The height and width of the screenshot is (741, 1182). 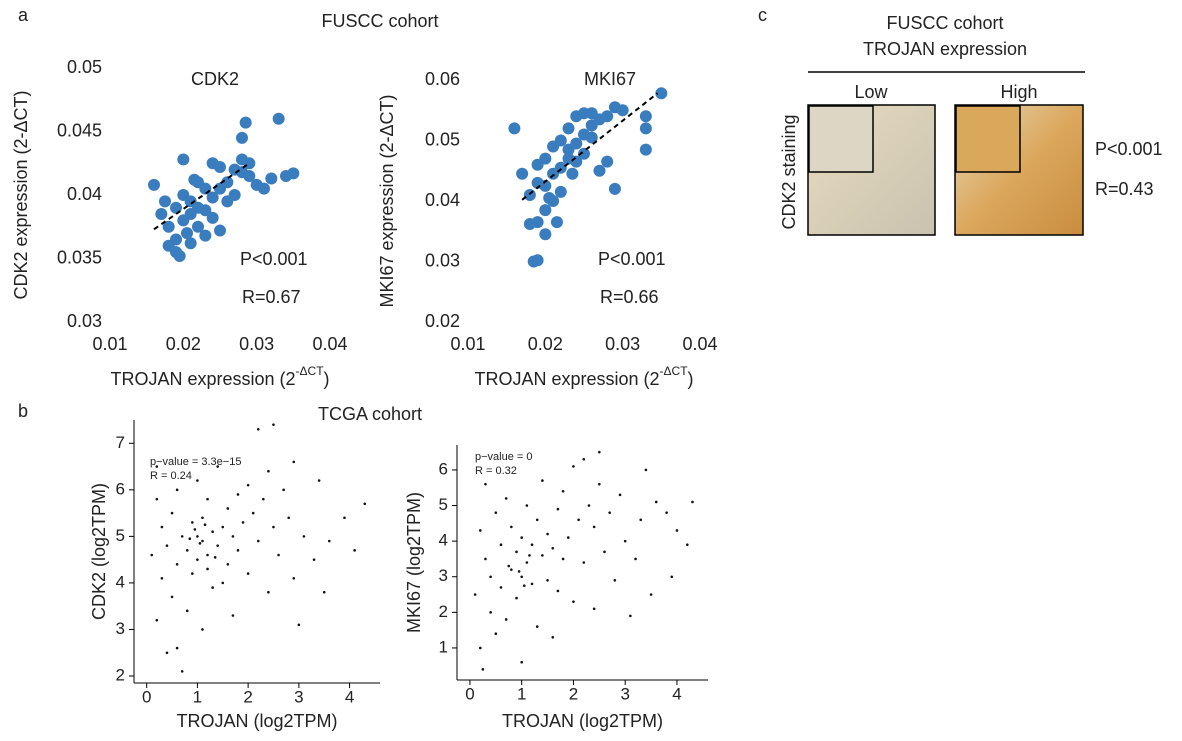 What do you see at coordinates (256, 721) in the screenshot?
I see `x-axis-label: TROJAN (log2TPM)` at bounding box center [256, 721].